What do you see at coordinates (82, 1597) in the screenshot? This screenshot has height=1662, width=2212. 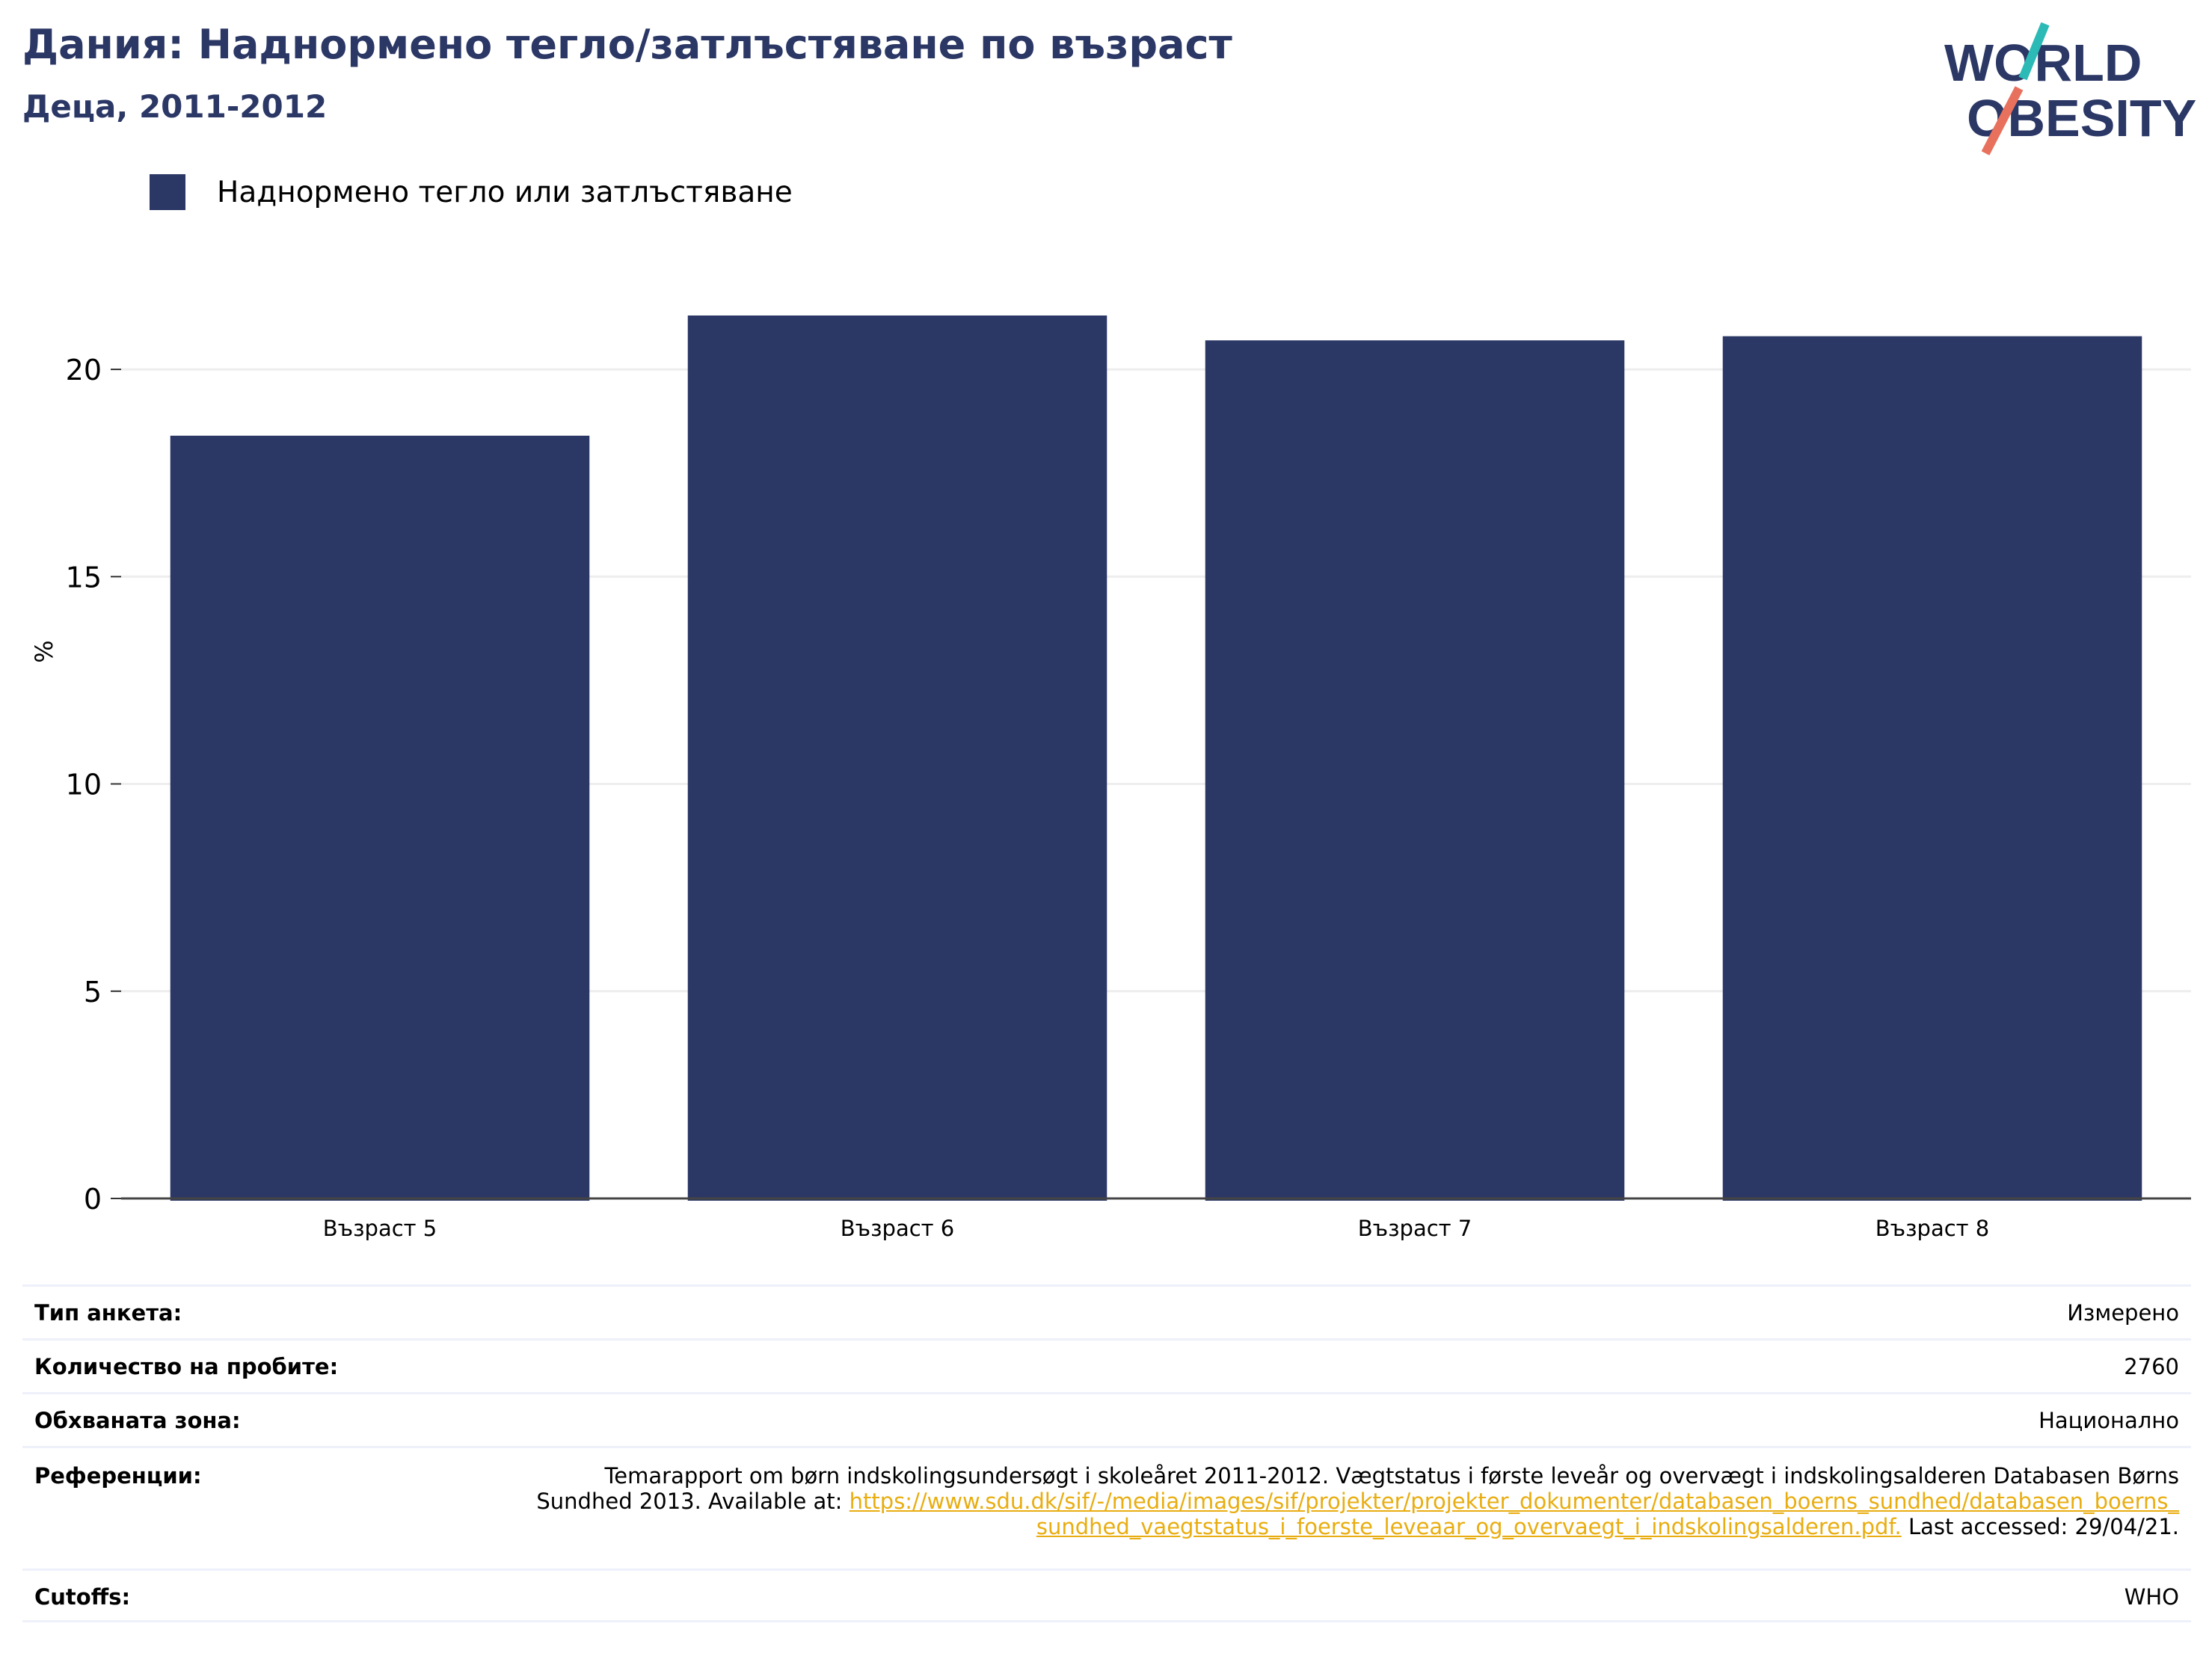 I see `cutoffs-label: Cutoffs:` at bounding box center [82, 1597].